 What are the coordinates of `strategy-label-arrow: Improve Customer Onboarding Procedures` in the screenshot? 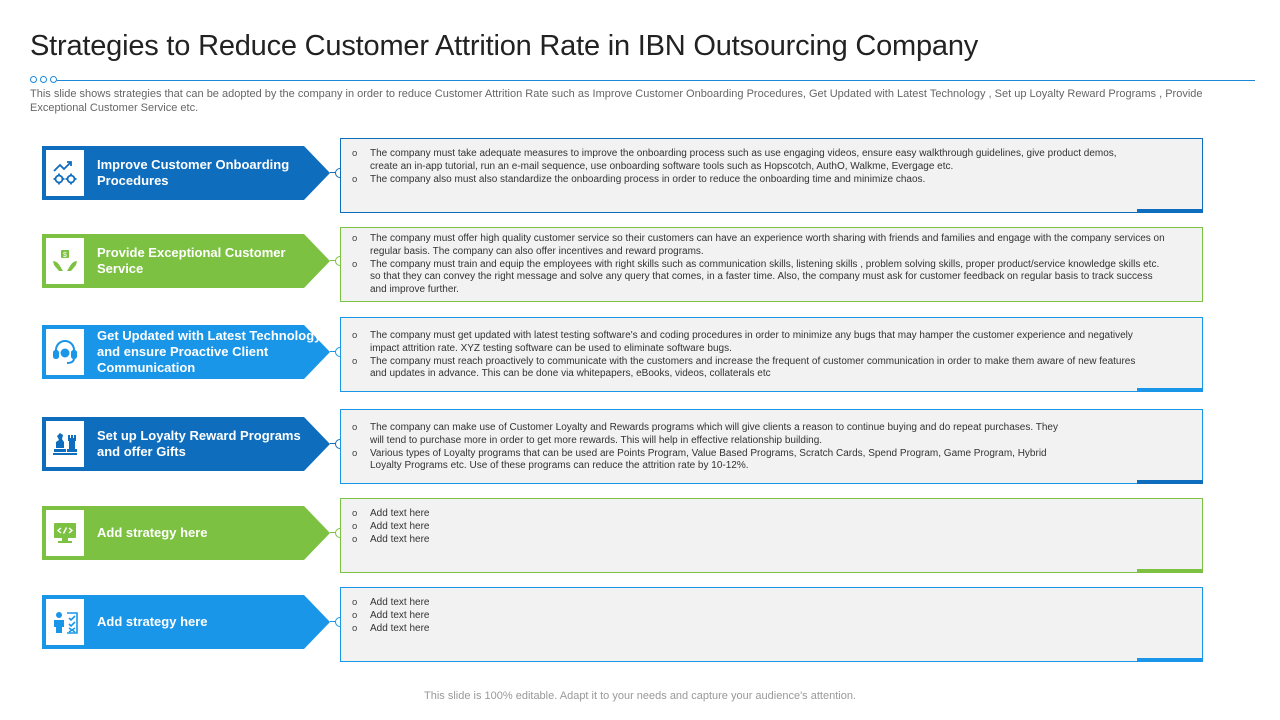 It's located at (186, 173).